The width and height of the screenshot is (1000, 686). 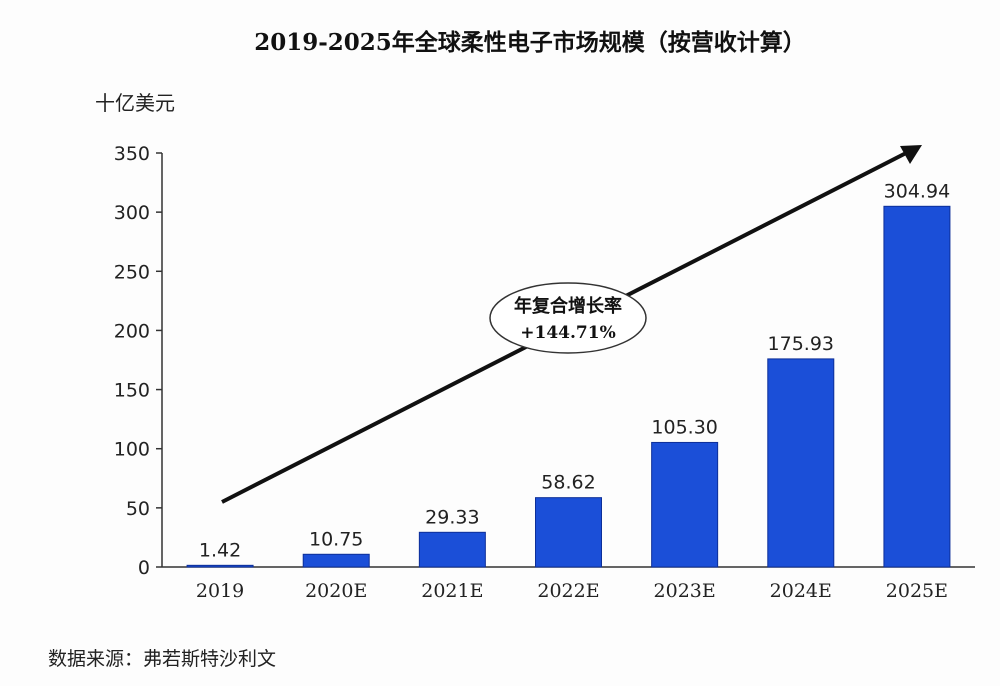 What do you see at coordinates (144, 568) in the screenshot?
I see `y-tick-label: 0` at bounding box center [144, 568].